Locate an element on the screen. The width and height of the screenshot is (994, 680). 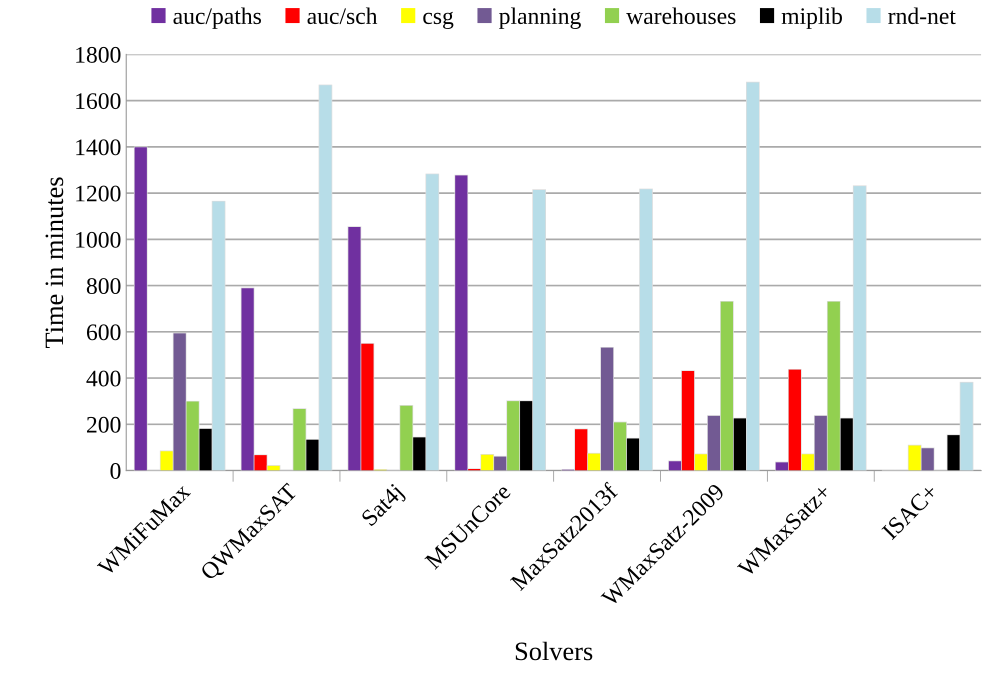
y-tick-label: 1200 is located at coordinates (98, 194).